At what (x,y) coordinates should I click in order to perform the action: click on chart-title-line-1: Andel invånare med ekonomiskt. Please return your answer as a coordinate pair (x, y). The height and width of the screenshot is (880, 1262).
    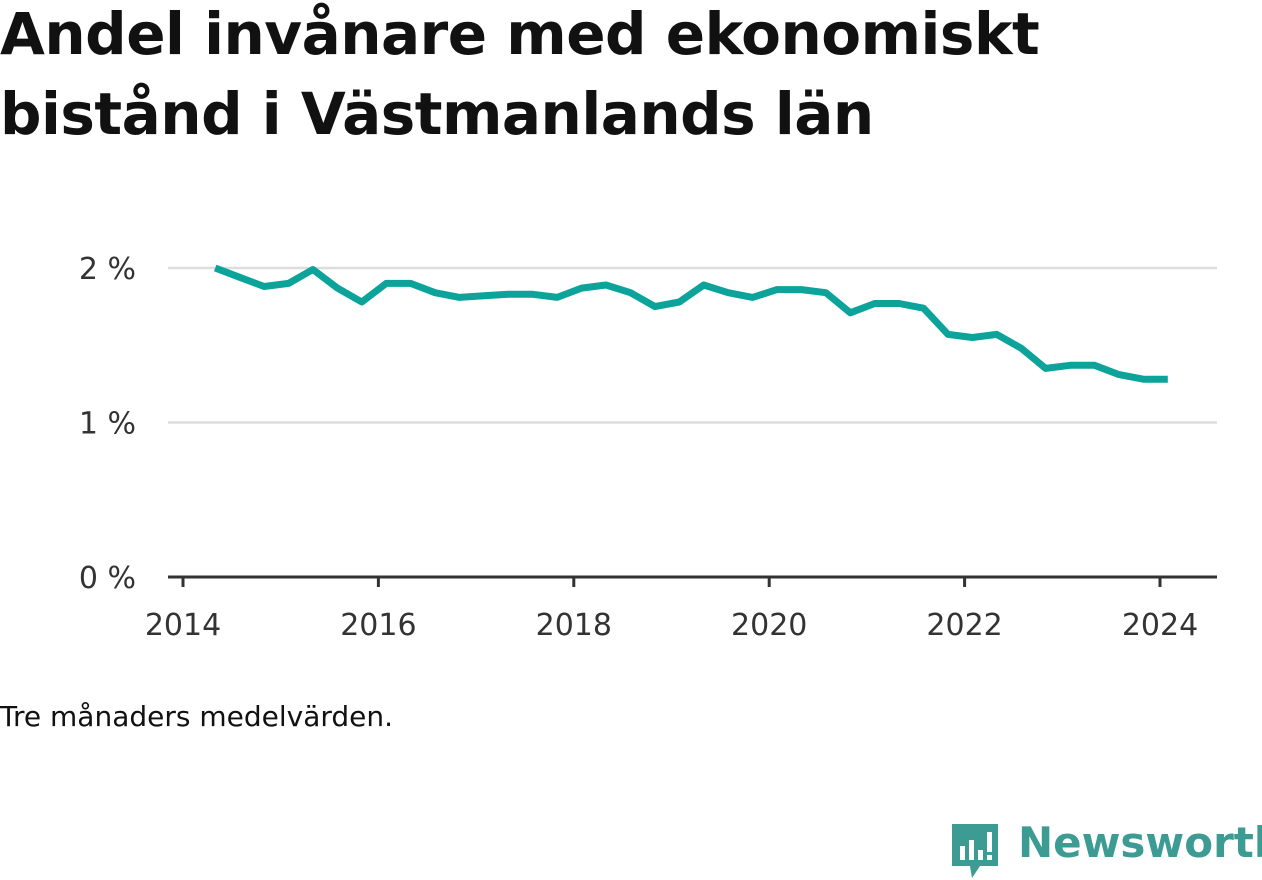
    Looking at the image, I should click on (520, 34).